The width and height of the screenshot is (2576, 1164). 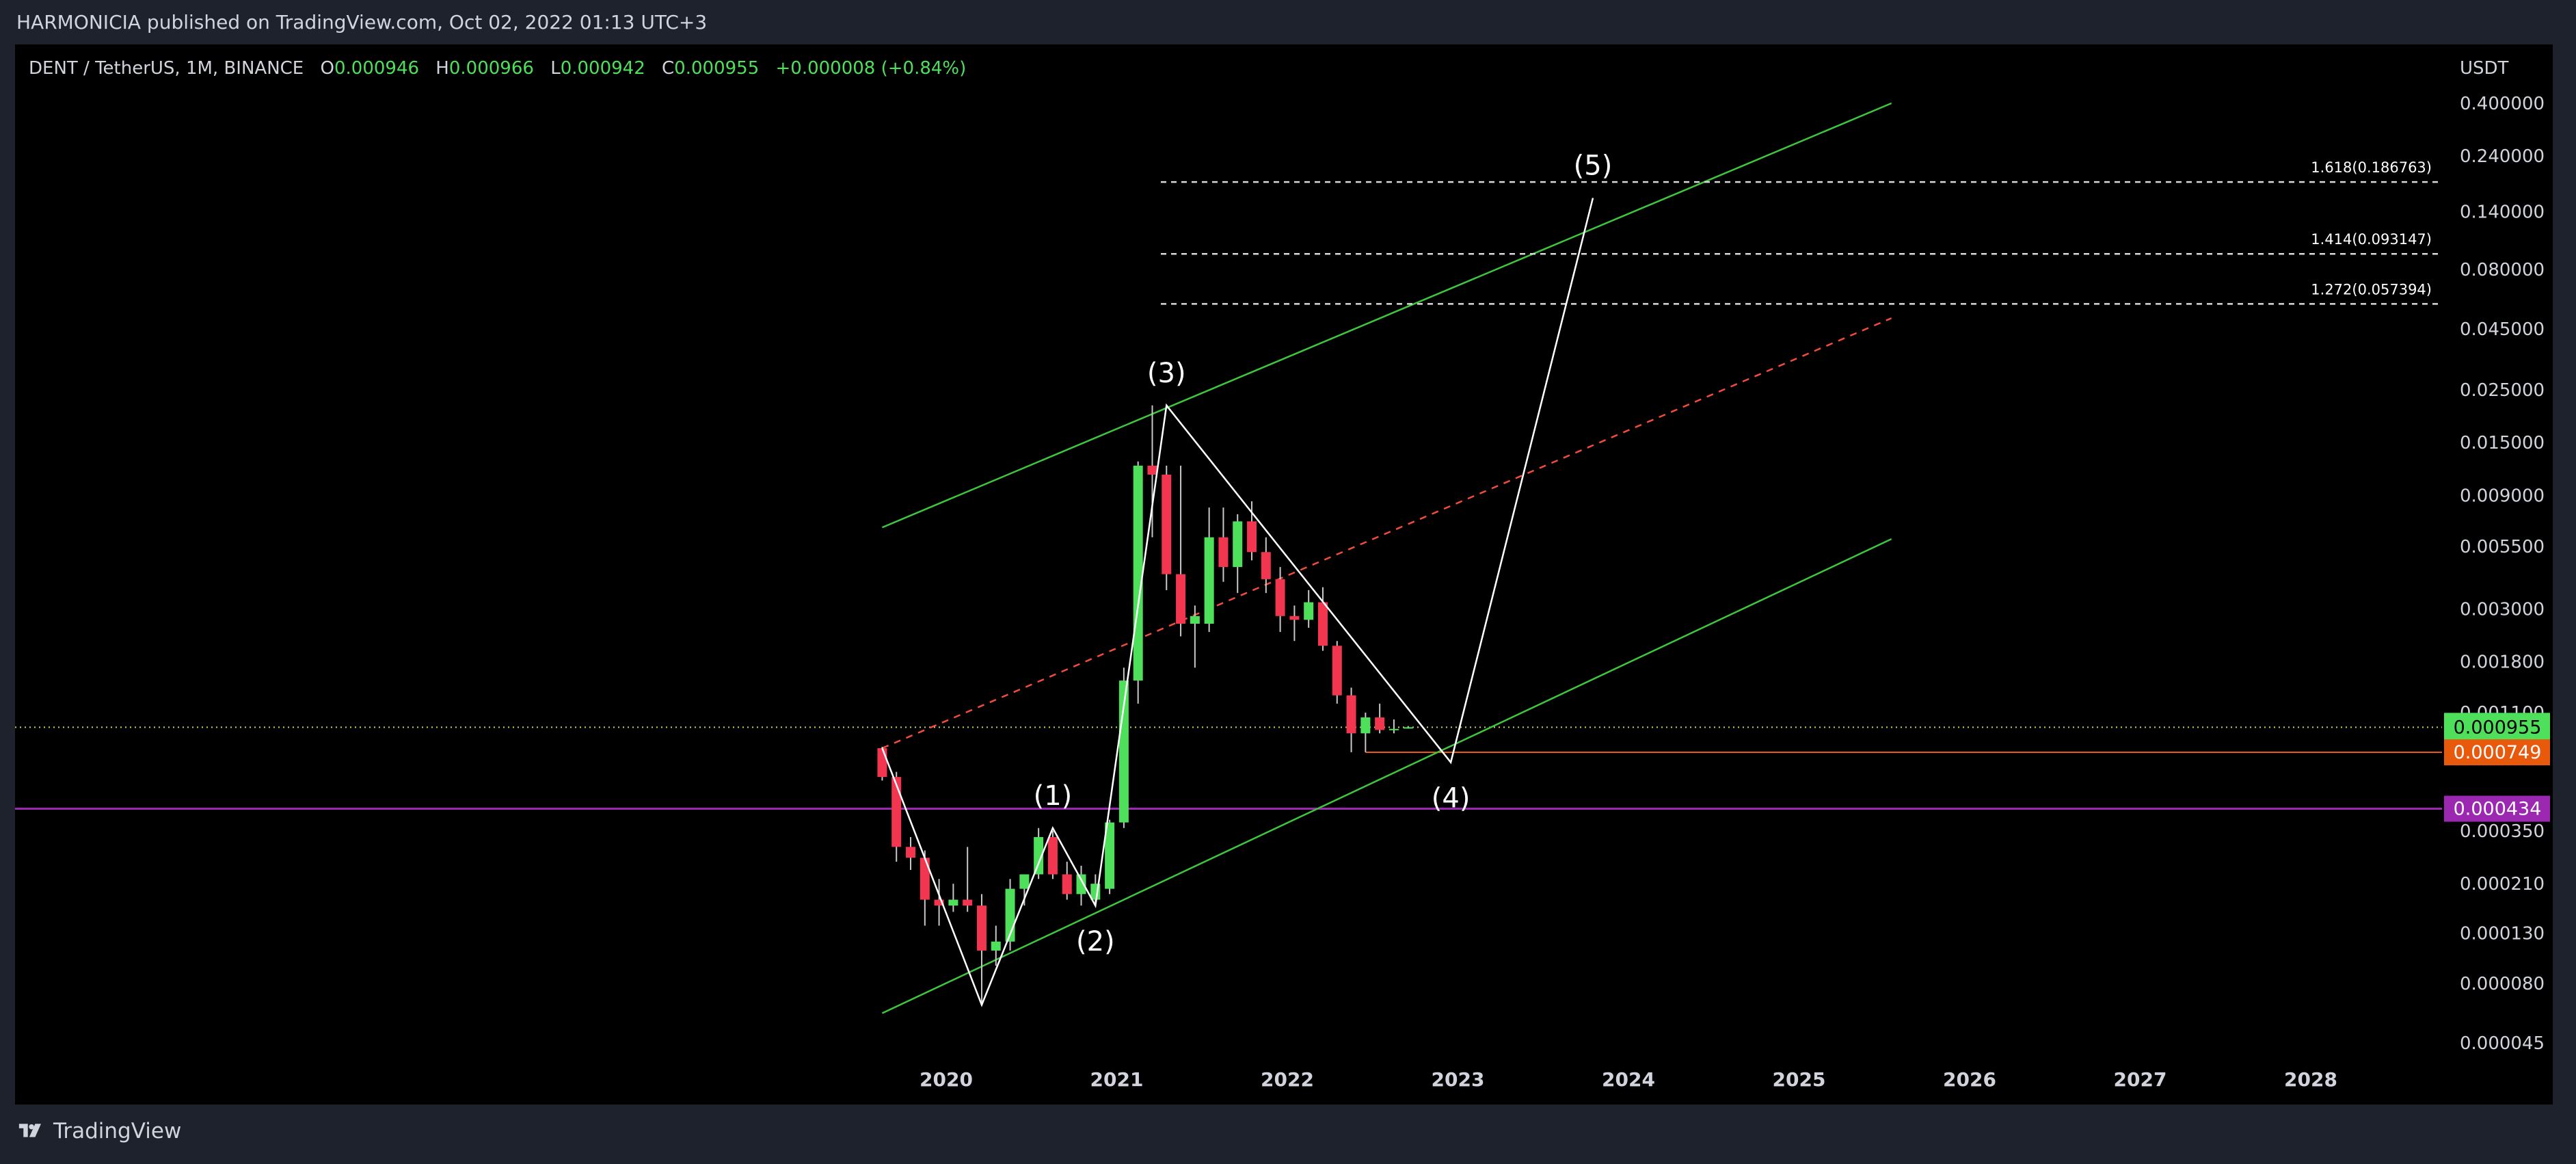 I want to click on y-tick-label: 0.400000, so click(x=2502, y=104).